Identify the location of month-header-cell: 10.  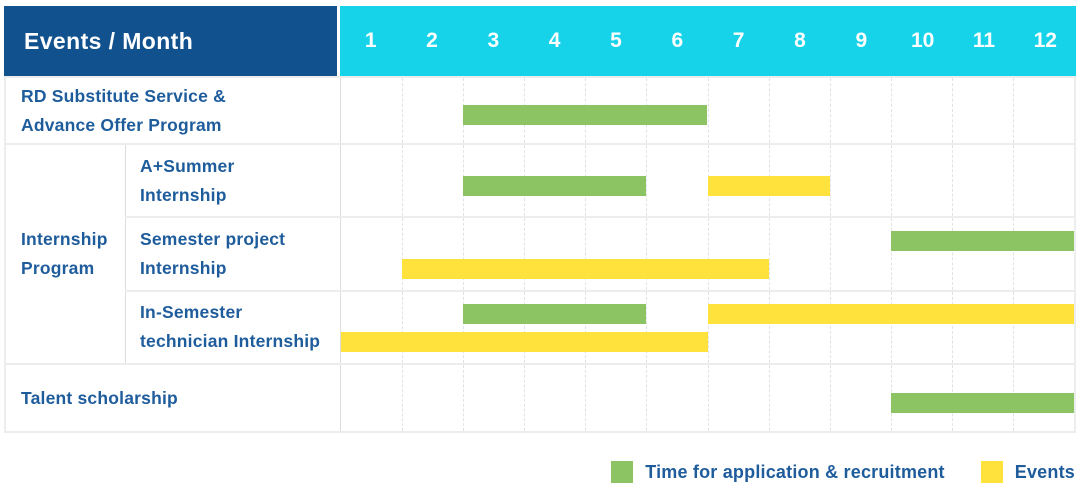
(922, 41).